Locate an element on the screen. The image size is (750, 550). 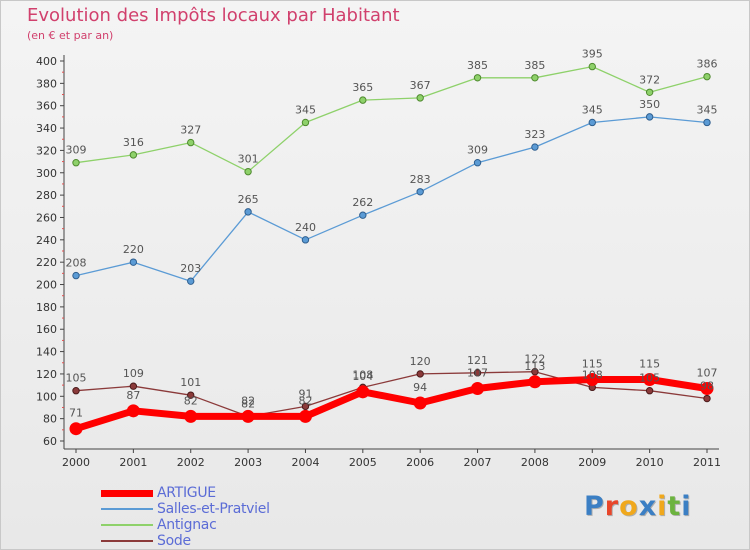
data-label: 301 is located at coordinates (248, 159).